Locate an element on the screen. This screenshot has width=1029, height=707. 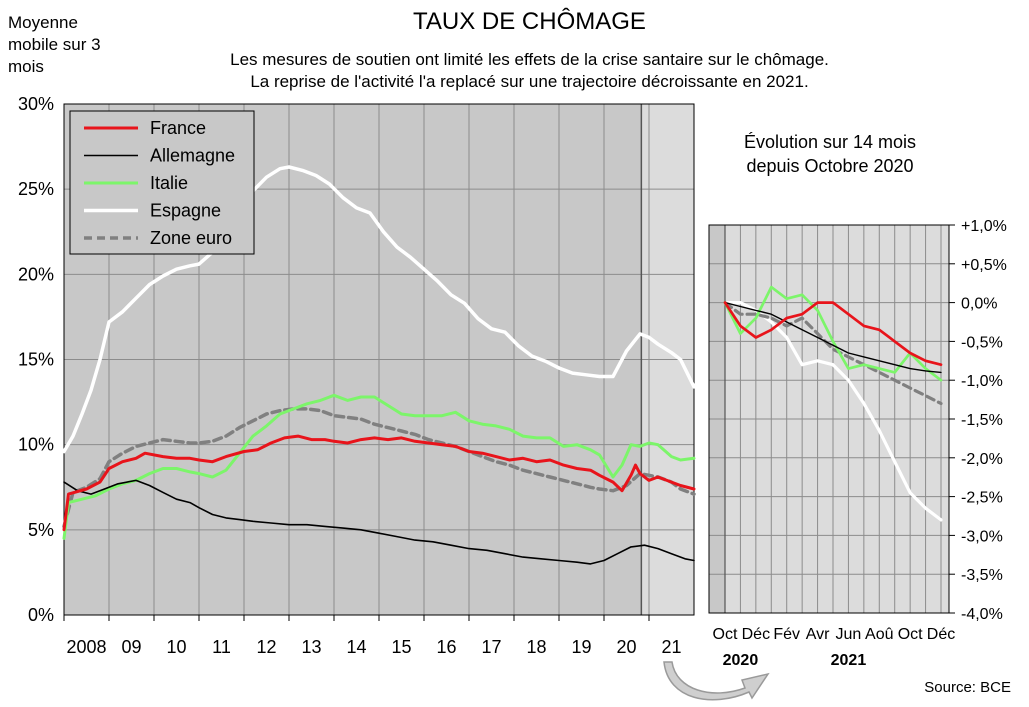
inset-y-tick-label: -3,0% is located at coordinates (982, 536).